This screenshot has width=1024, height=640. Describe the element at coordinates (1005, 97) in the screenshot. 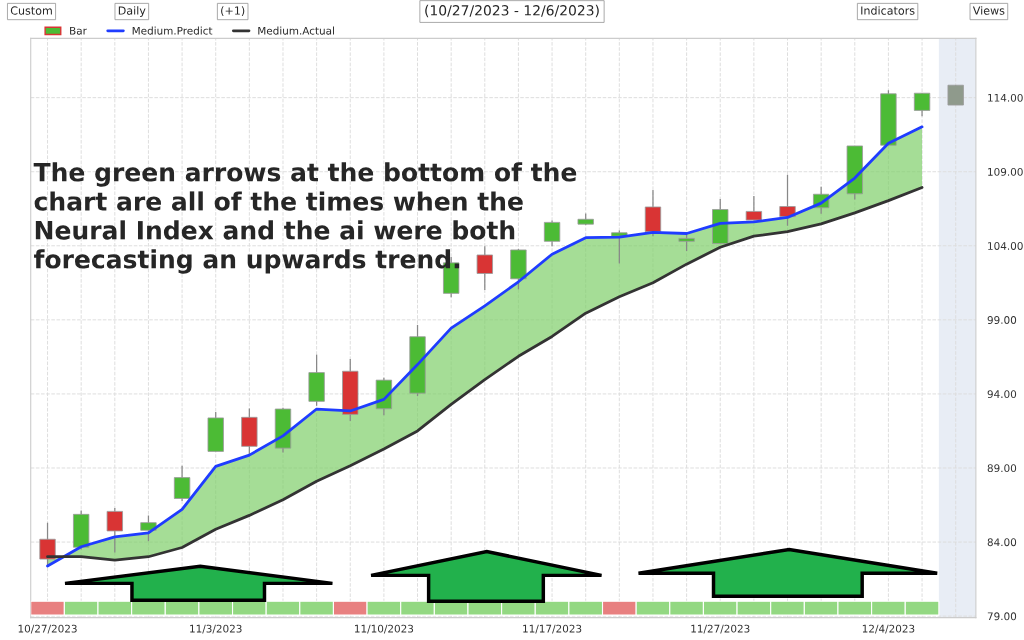

I see `y-tick-label: 114.00` at that location.